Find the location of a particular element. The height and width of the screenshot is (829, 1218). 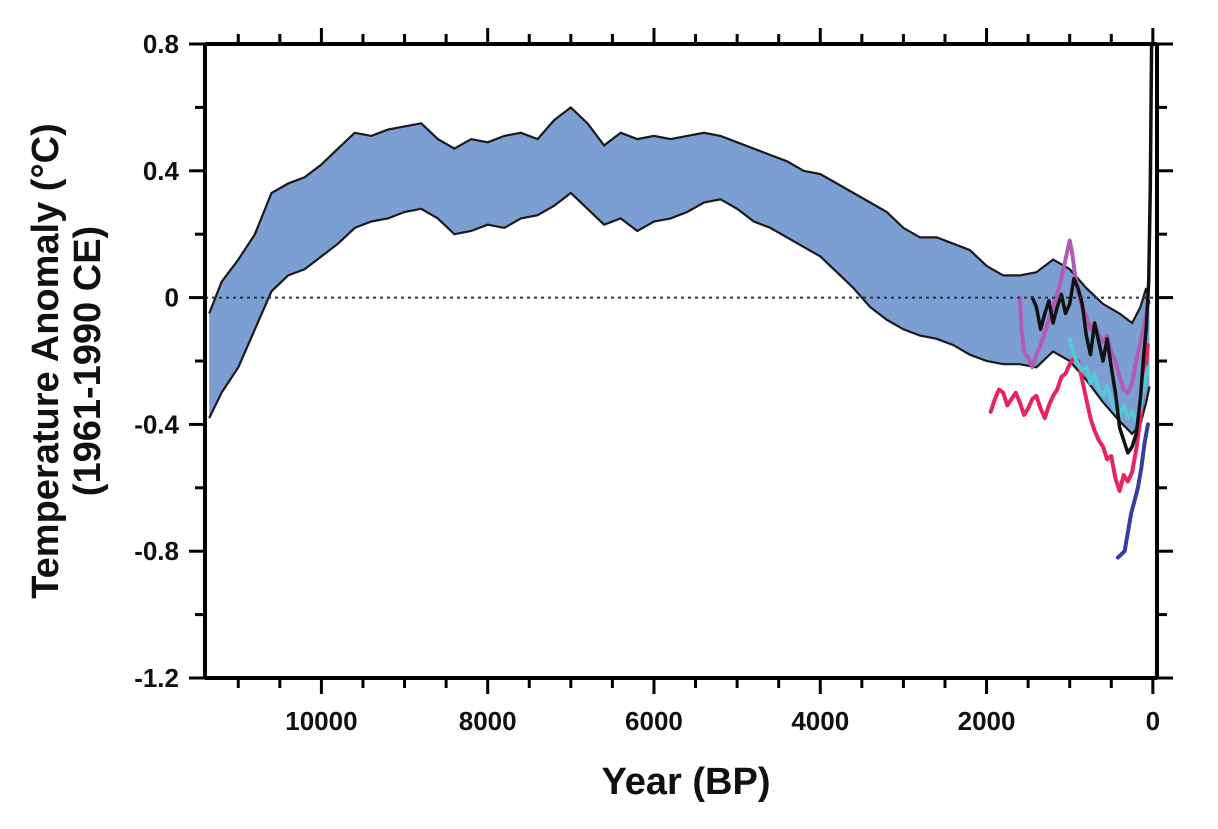

x-tick-label: 10000 is located at coordinates (321, 721).